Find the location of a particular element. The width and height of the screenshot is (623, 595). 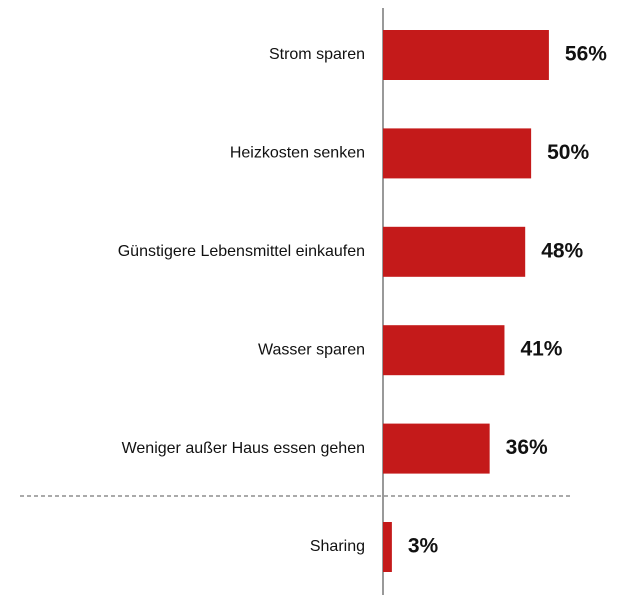

category-label: Weniger außer Haus essen gehen is located at coordinates (243, 448).